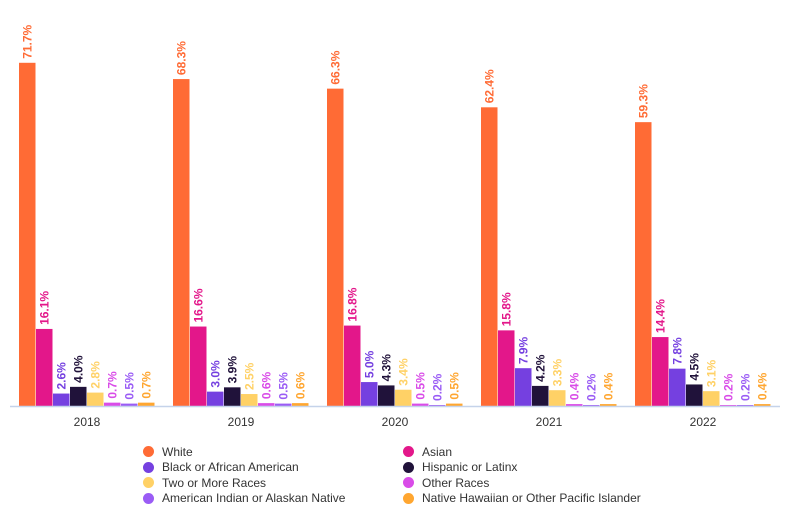  I want to click on legend-label: Hispanic or Latinx, so click(470, 467).